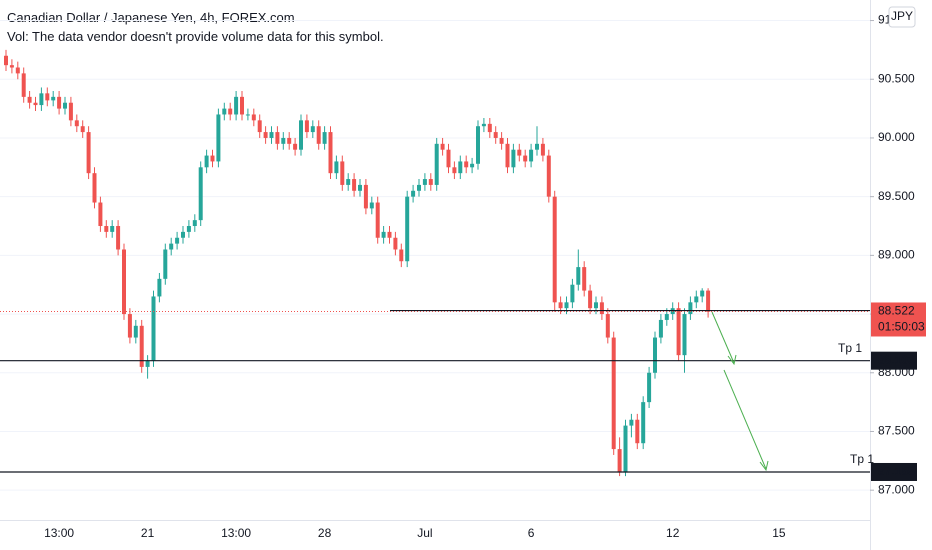 This screenshot has width=932, height=550. I want to click on currency-badge, so click(902, 17).